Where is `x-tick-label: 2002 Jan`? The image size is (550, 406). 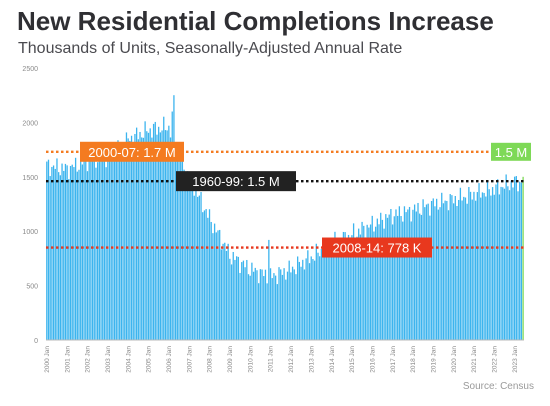
x-tick-label: 2002 Jan is located at coordinates (88, 359).